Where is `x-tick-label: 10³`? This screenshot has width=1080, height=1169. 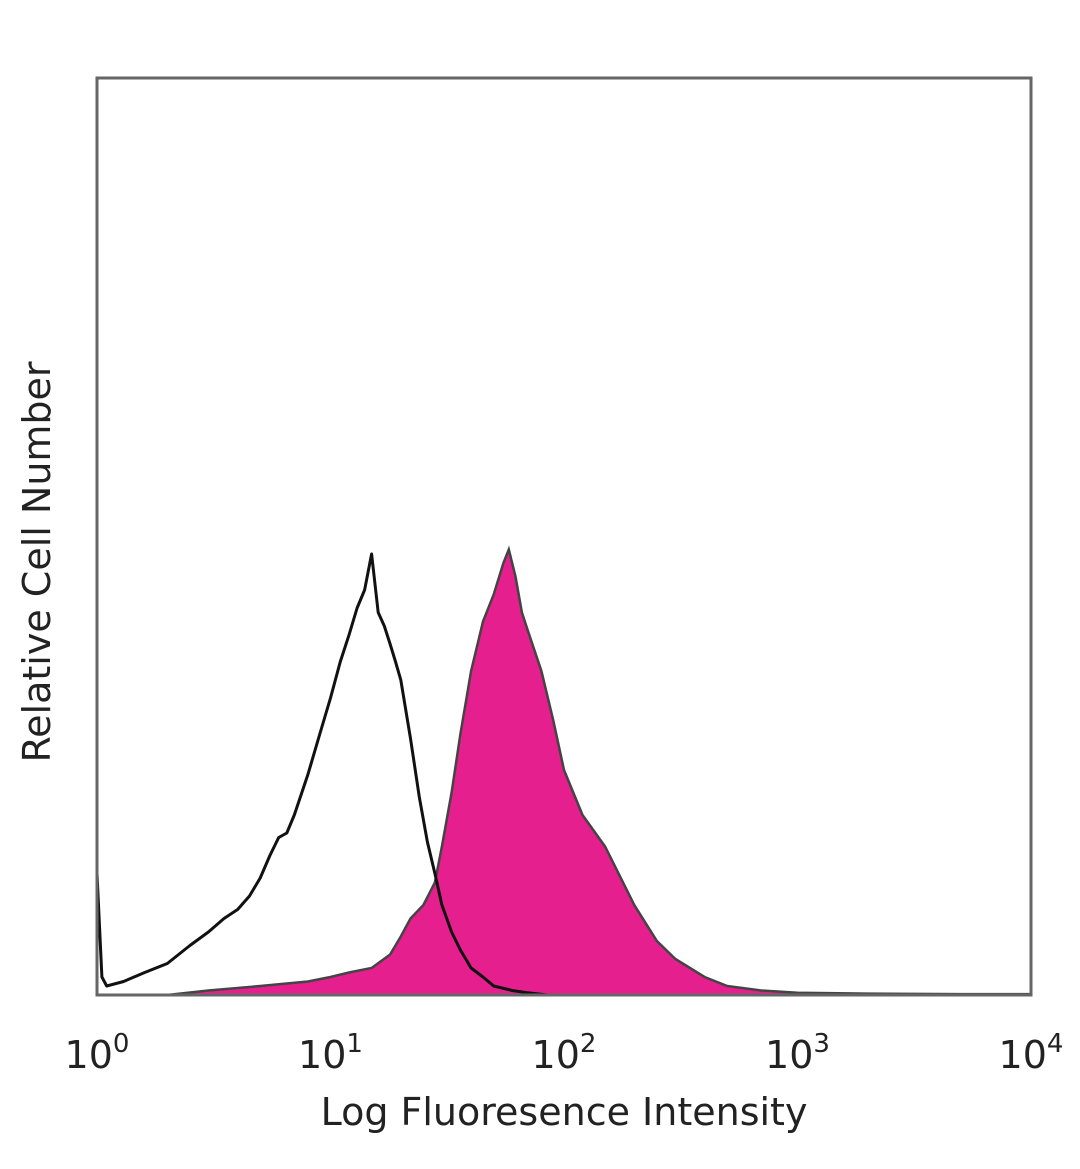 x-tick-label: 10³ is located at coordinates (797, 1053).